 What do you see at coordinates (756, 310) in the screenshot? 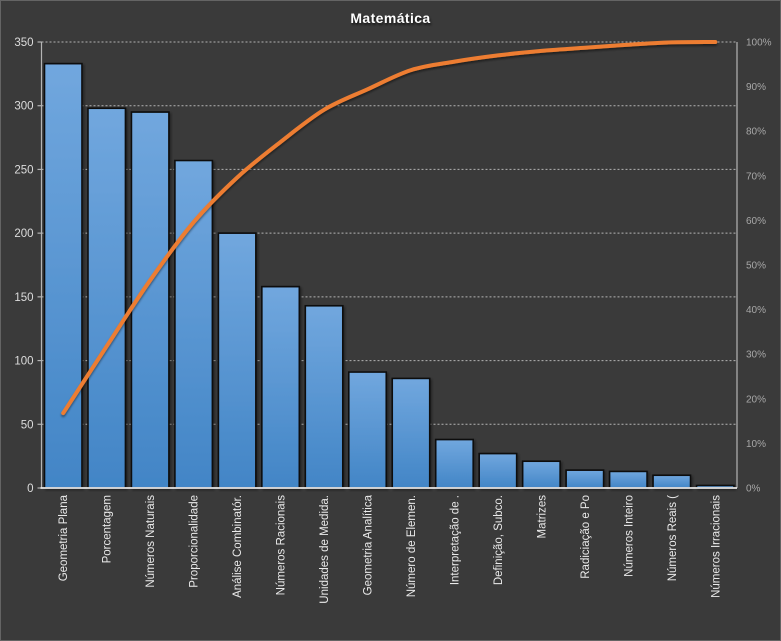
I see `right-axis-tick-label: 40%` at bounding box center [756, 310].